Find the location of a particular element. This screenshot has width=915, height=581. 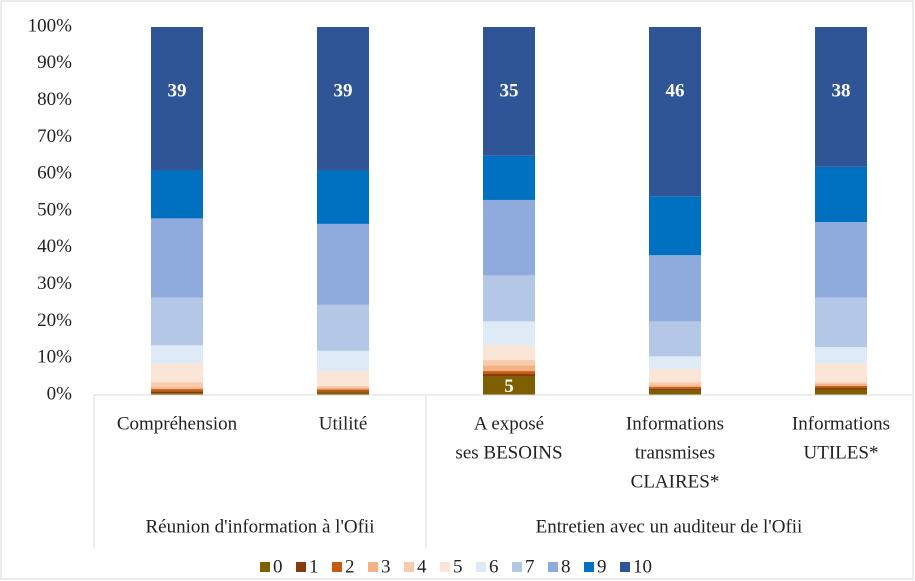

legend-label: 2 is located at coordinates (350, 566).